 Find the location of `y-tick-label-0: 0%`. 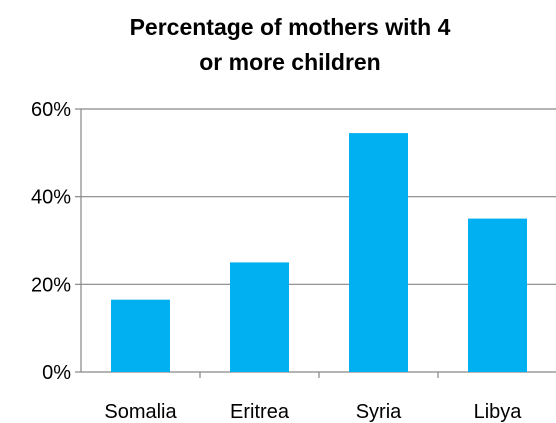

y-tick-label-0: 0% is located at coordinates (56, 373).